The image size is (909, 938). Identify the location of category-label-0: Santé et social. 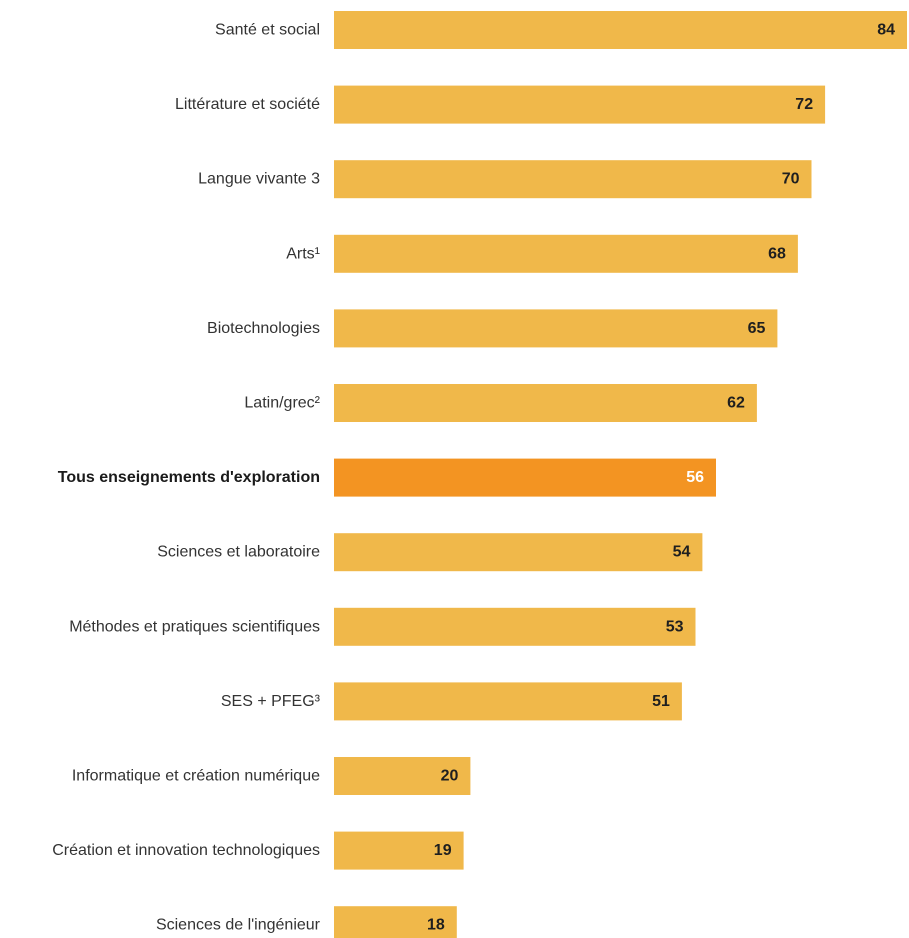
(267, 30).